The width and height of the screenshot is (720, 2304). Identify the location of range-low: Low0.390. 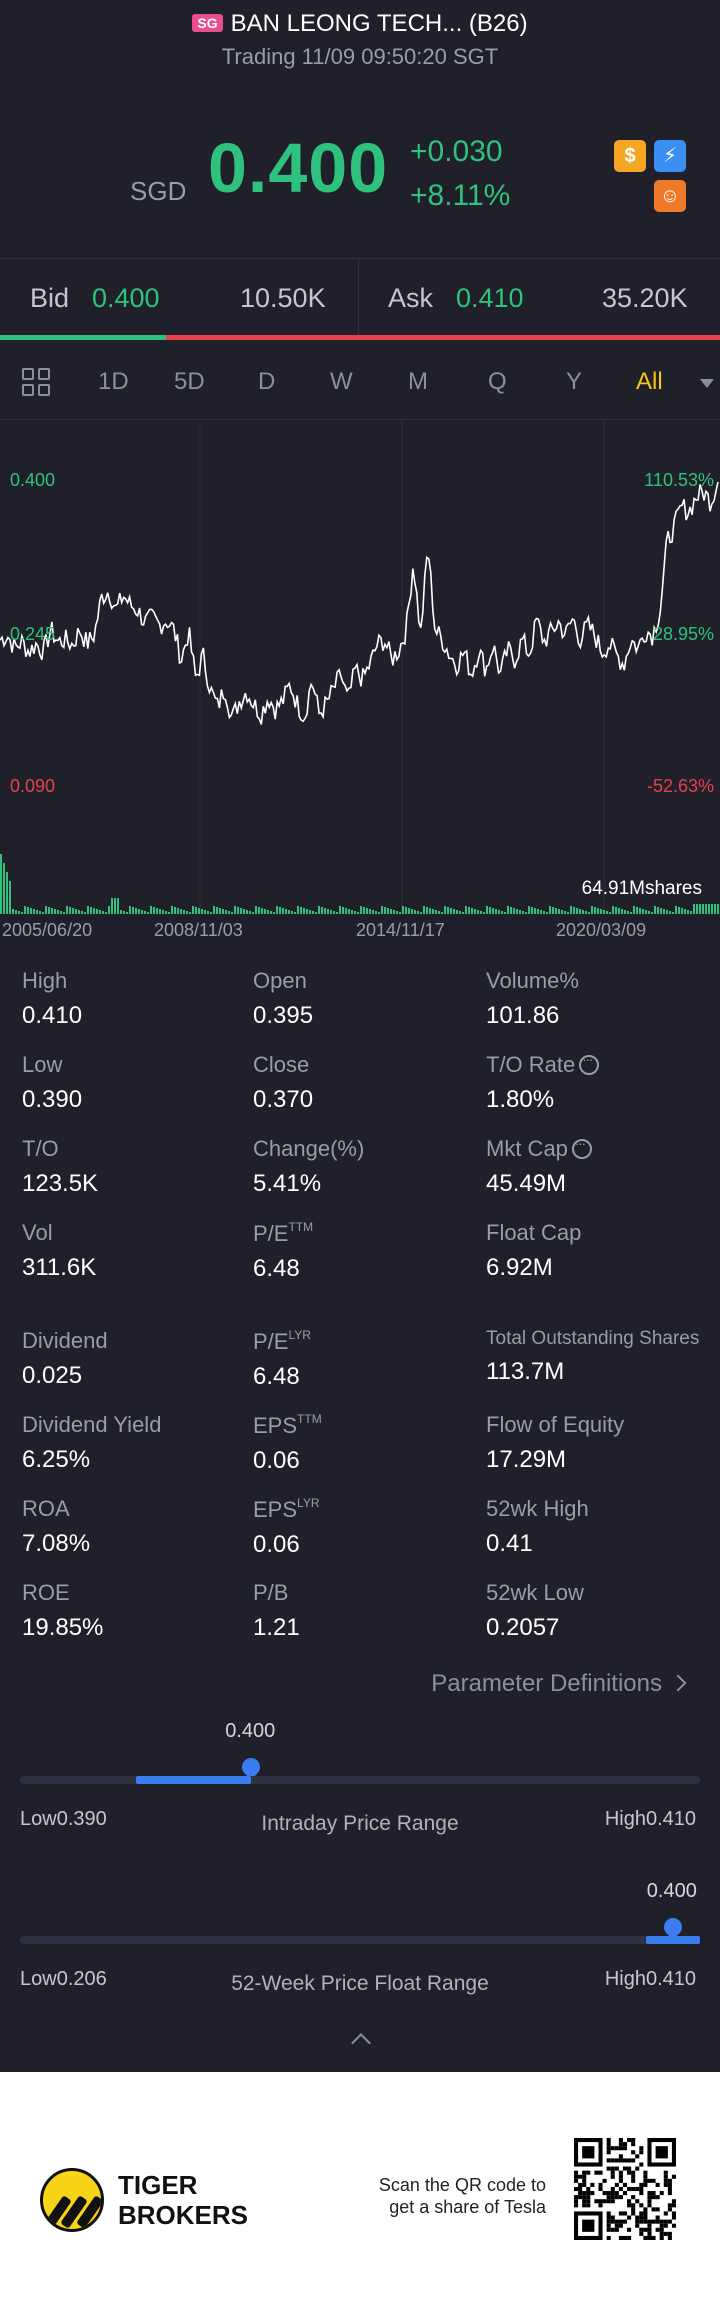
(63, 1819).